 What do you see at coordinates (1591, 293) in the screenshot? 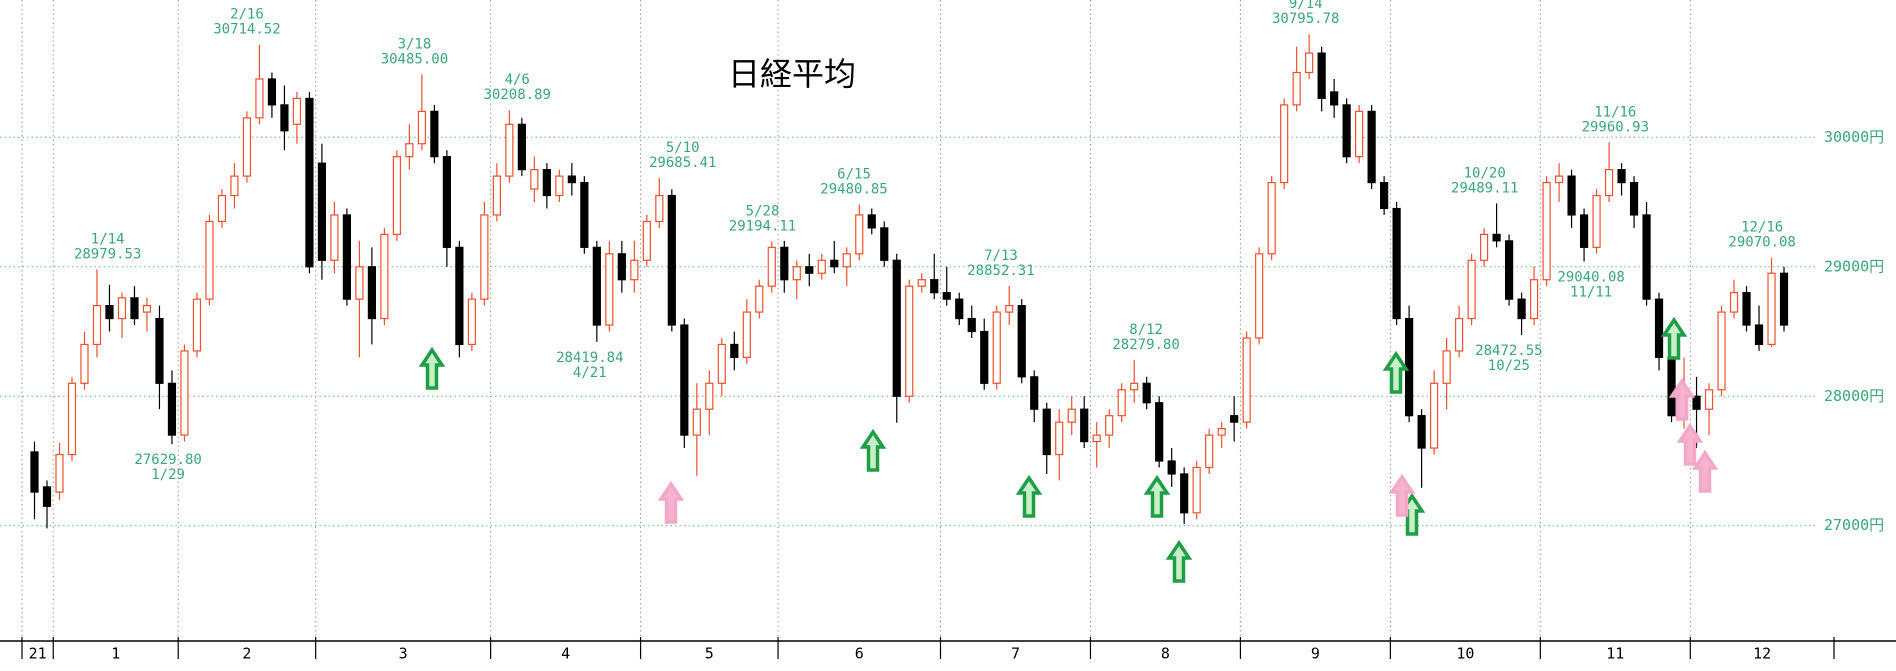
I see `annotation-date: 11/11` at bounding box center [1591, 293].